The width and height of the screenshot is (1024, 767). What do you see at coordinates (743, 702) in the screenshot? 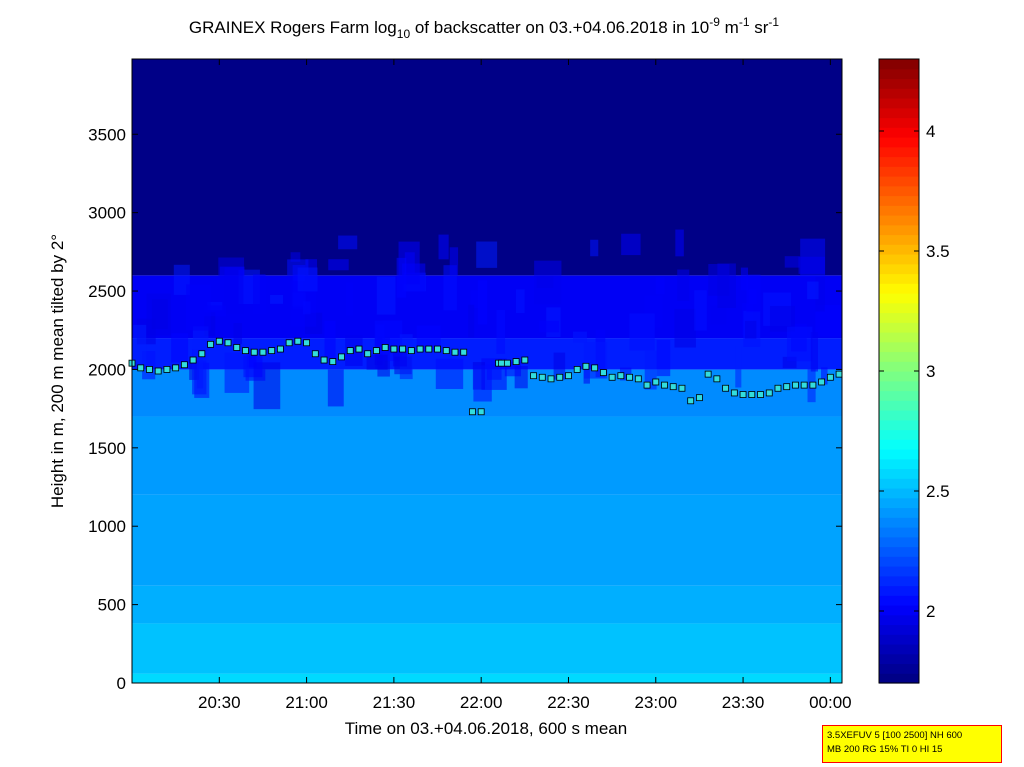
I see `x-tick-label: 23:30` at bounding box center [743, 702].